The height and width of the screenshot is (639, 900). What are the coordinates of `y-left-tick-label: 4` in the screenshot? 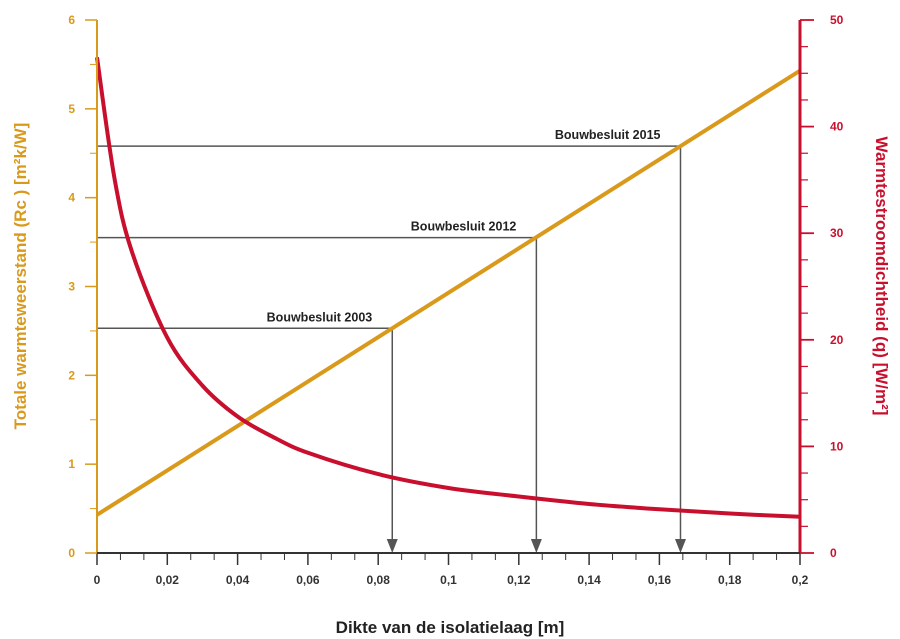 It's located at (71, 198).